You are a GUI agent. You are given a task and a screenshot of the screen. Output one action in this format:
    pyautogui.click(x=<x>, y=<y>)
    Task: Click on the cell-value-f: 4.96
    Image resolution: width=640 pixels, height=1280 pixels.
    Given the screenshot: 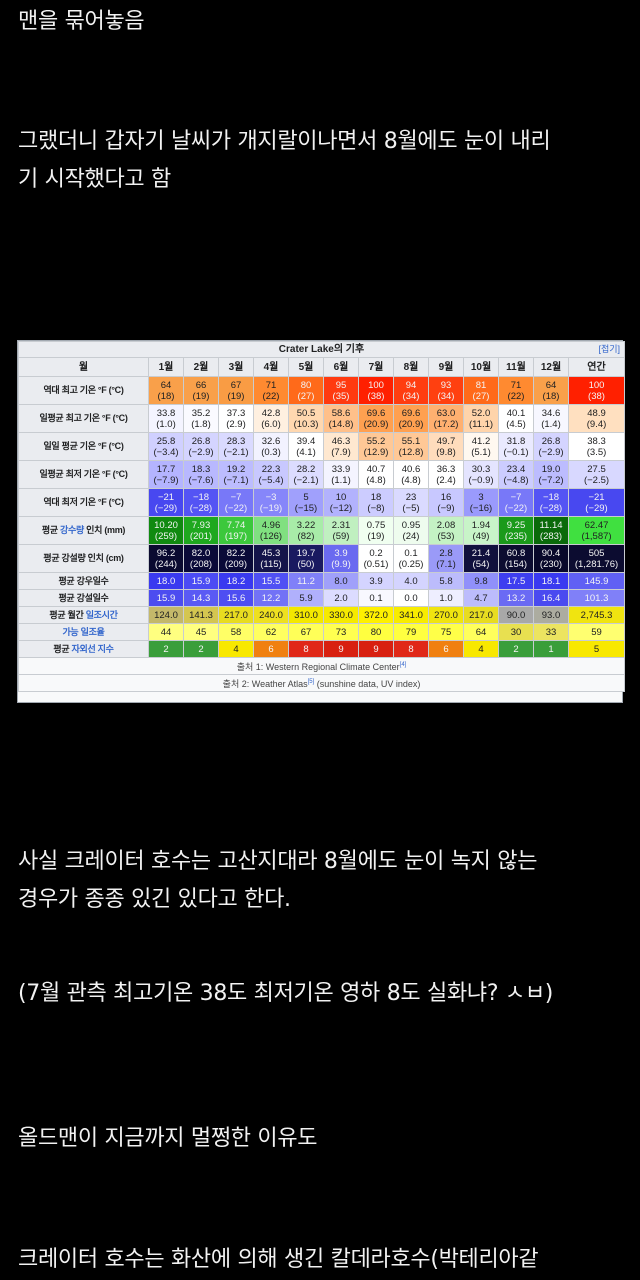 What is the action you would take?
    pyautogui.click(x=271, y=525)
    